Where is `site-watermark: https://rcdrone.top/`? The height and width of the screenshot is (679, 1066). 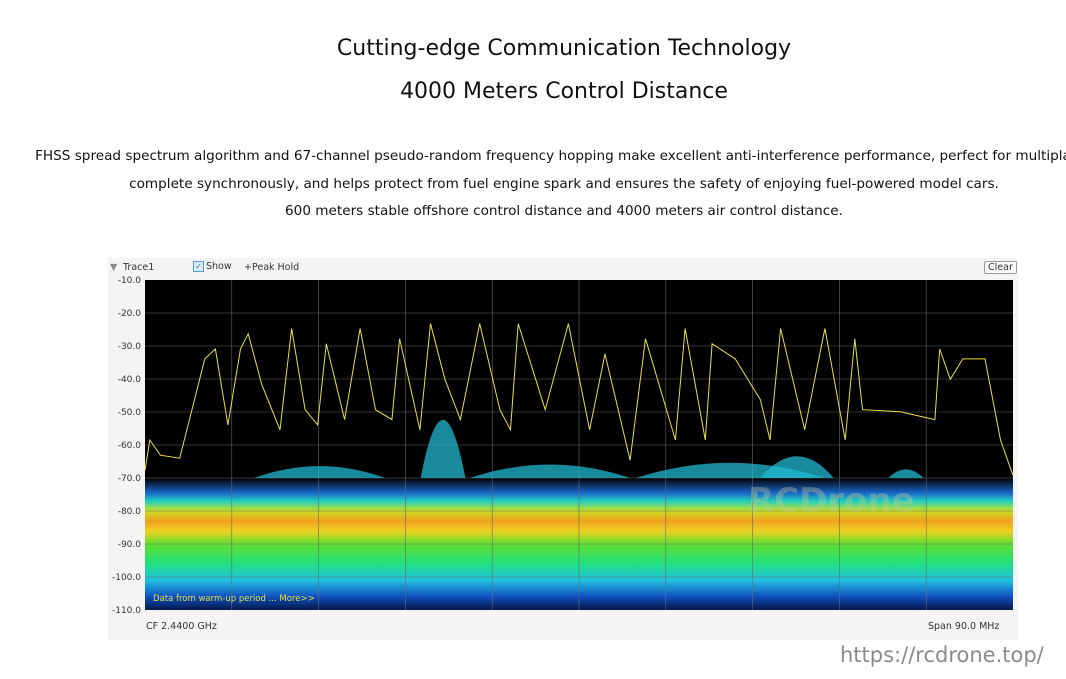 site-watermark: https://rcdrone.top/ is located at coordinates (942, 655).